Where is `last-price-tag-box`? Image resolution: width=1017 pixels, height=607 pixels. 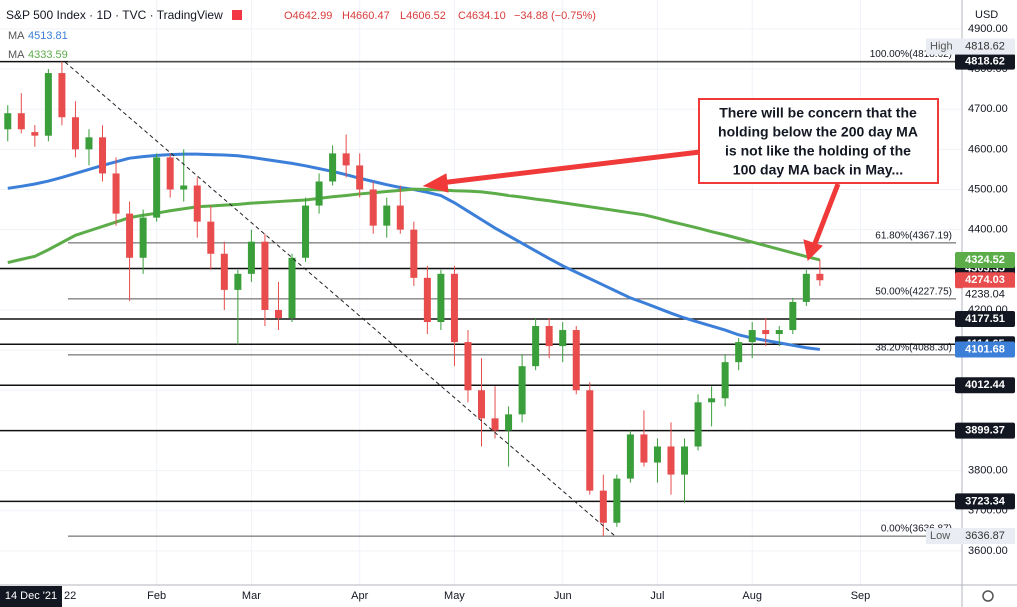 last-price-tag-box is located at coordinates (985, 280).